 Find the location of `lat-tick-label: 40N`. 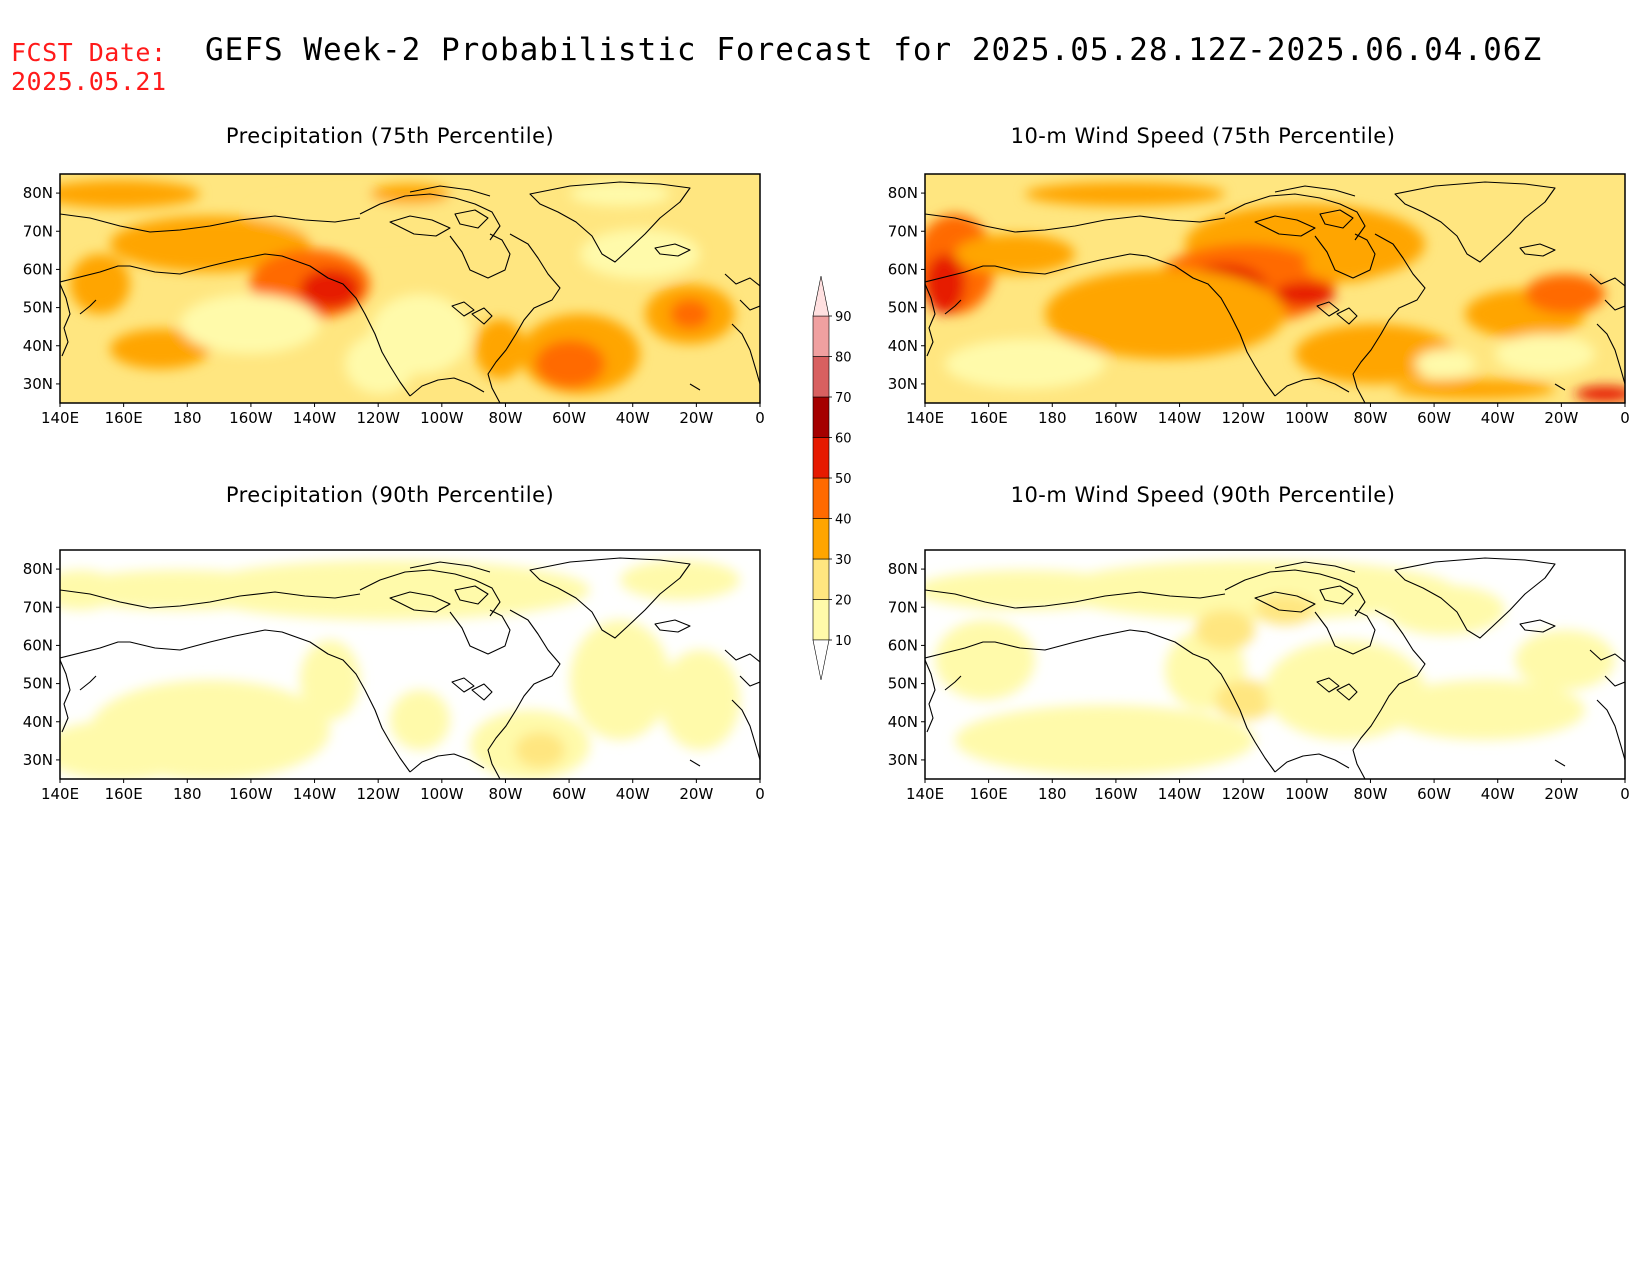

lat-tick-label: 40N is located at coordinates (38, 722).